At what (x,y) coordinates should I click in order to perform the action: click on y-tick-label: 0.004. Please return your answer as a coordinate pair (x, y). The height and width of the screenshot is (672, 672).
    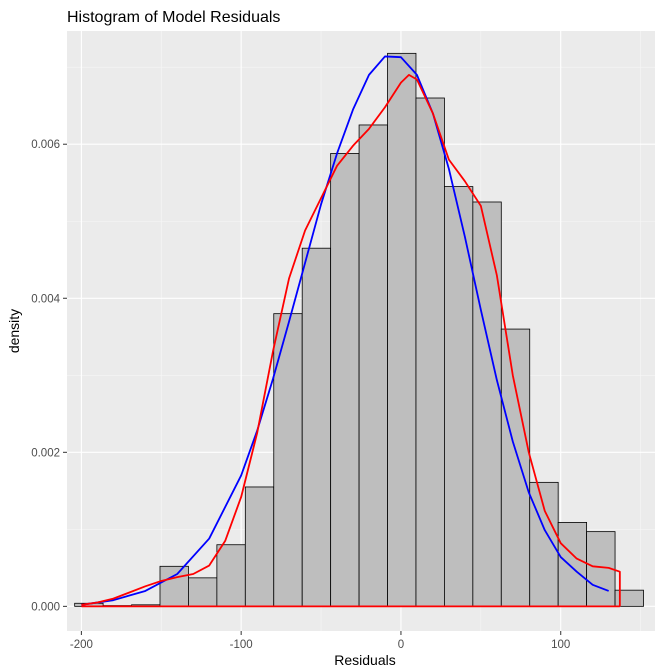
    Looking at the image, I should click on (45, 299).